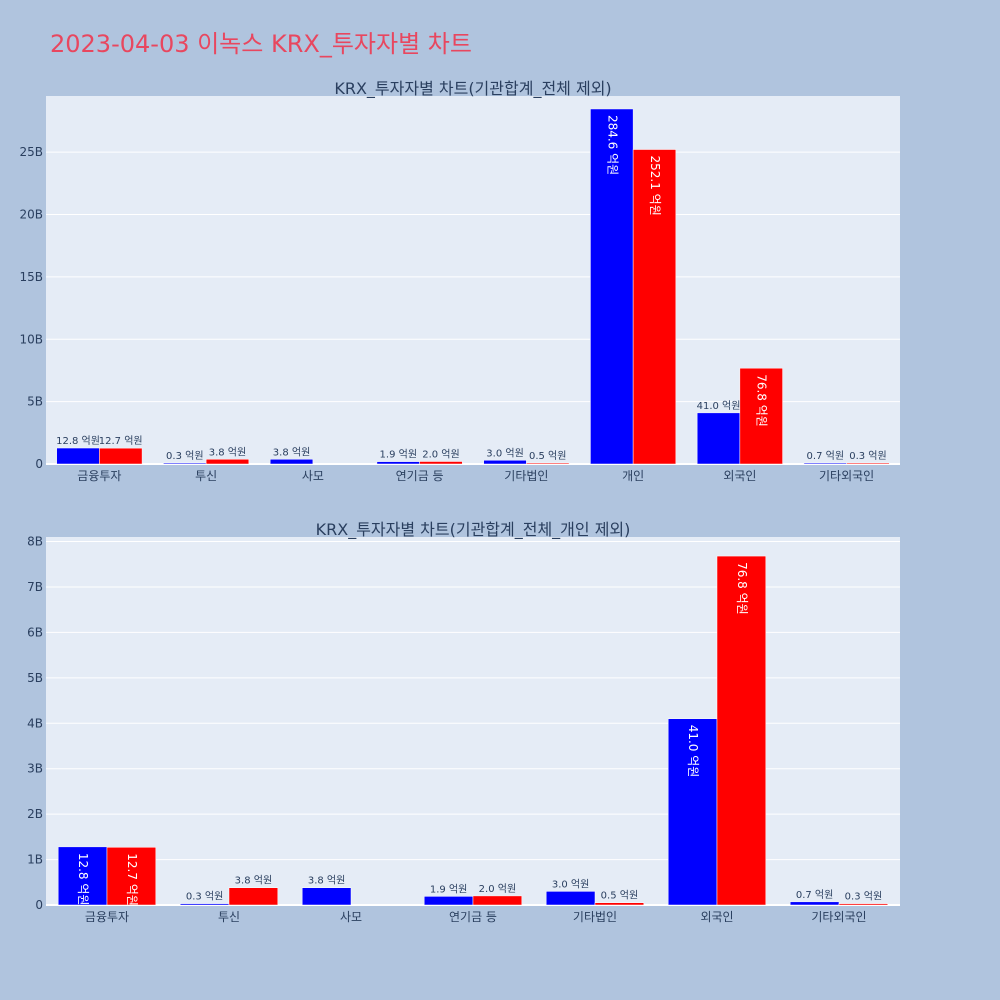  I want to click on y-tick-label: 4B, so click(35, 723).